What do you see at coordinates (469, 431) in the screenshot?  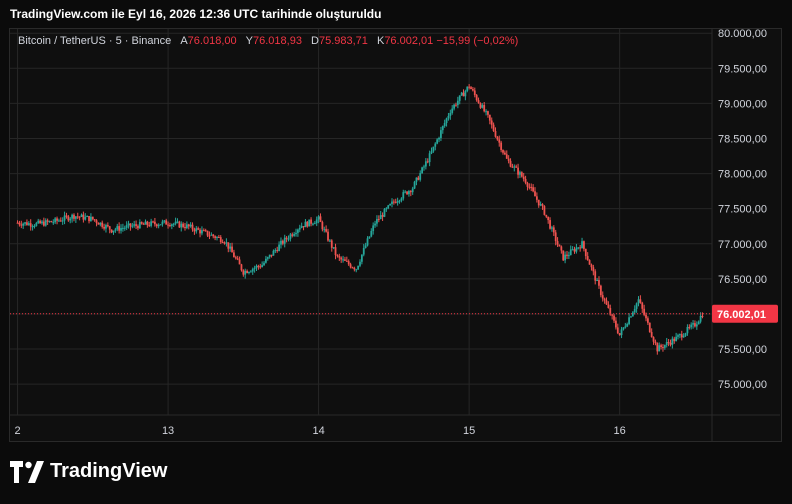 I see `time-tick-label: 15` at bounding box center [469, 431].